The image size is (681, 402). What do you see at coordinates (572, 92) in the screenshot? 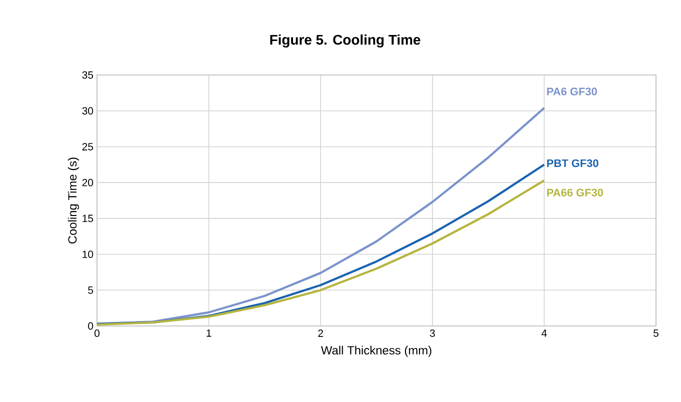
I see `series-label: PA6 GF30` at bounding box center [572, 92].